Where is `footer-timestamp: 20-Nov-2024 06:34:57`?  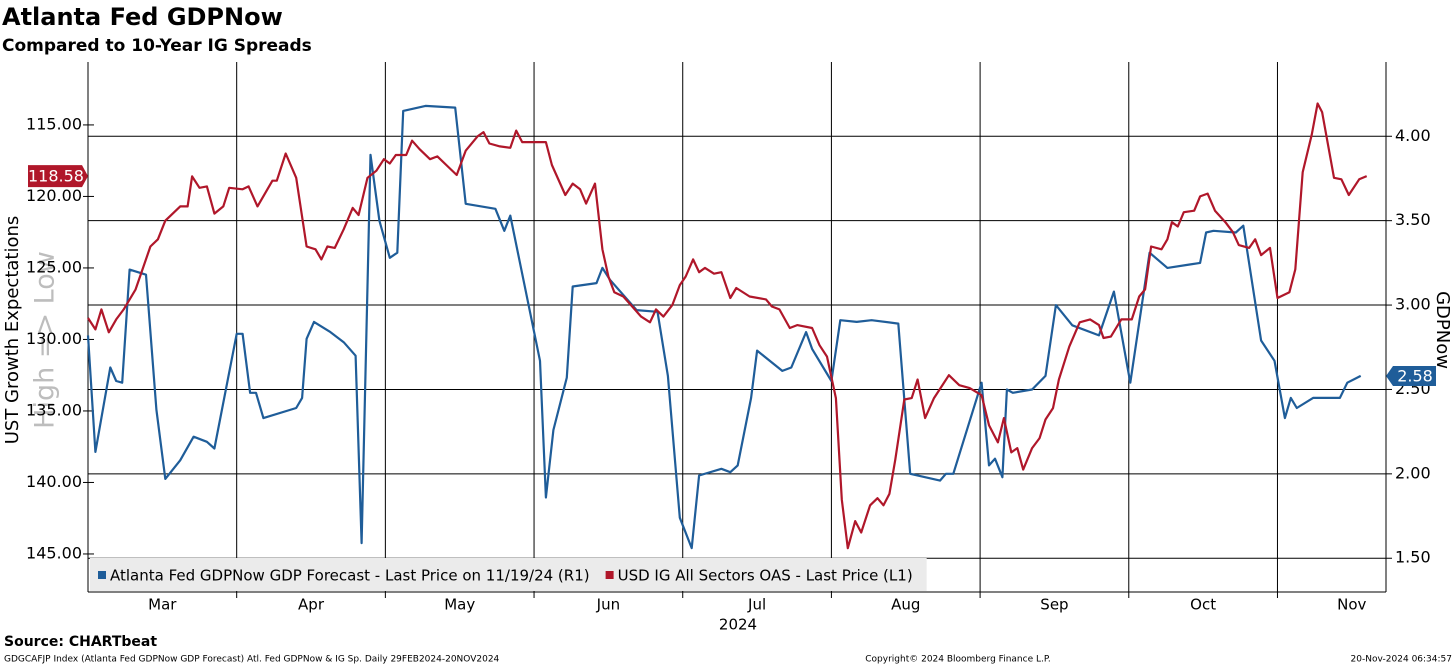 footer-timestamp: 20-Nov-2024 06:34:57 is located at coordinates (1401, 660).